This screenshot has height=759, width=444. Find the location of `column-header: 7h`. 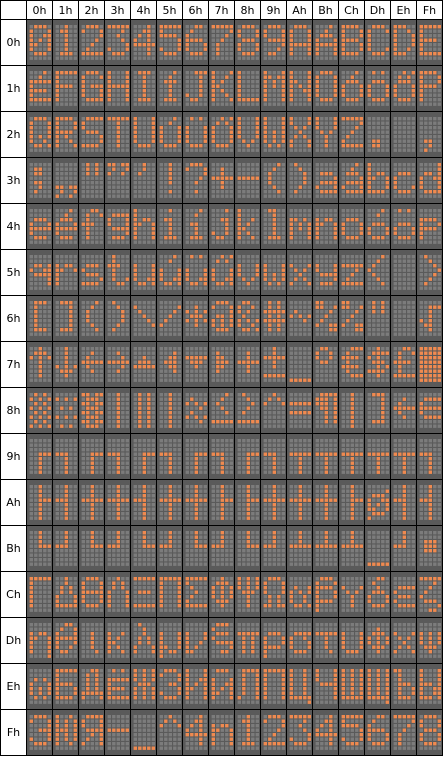

column-header: 7h is located at coordinates (221, 10).